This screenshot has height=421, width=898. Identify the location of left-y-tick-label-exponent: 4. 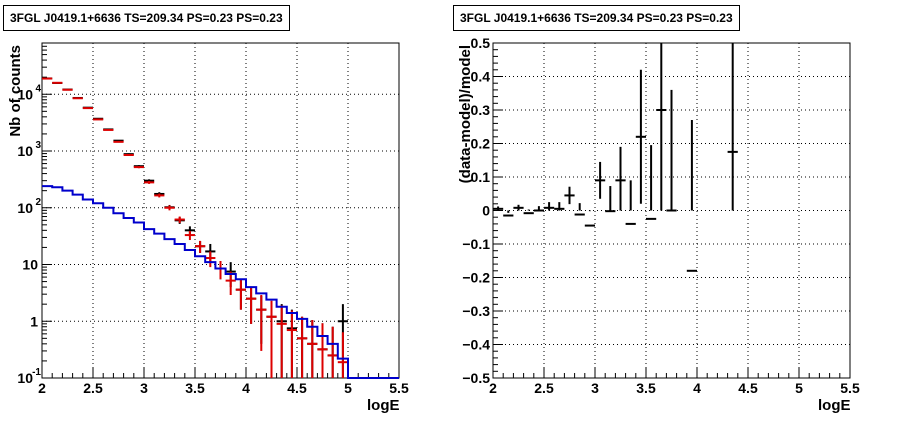
(38, 88).